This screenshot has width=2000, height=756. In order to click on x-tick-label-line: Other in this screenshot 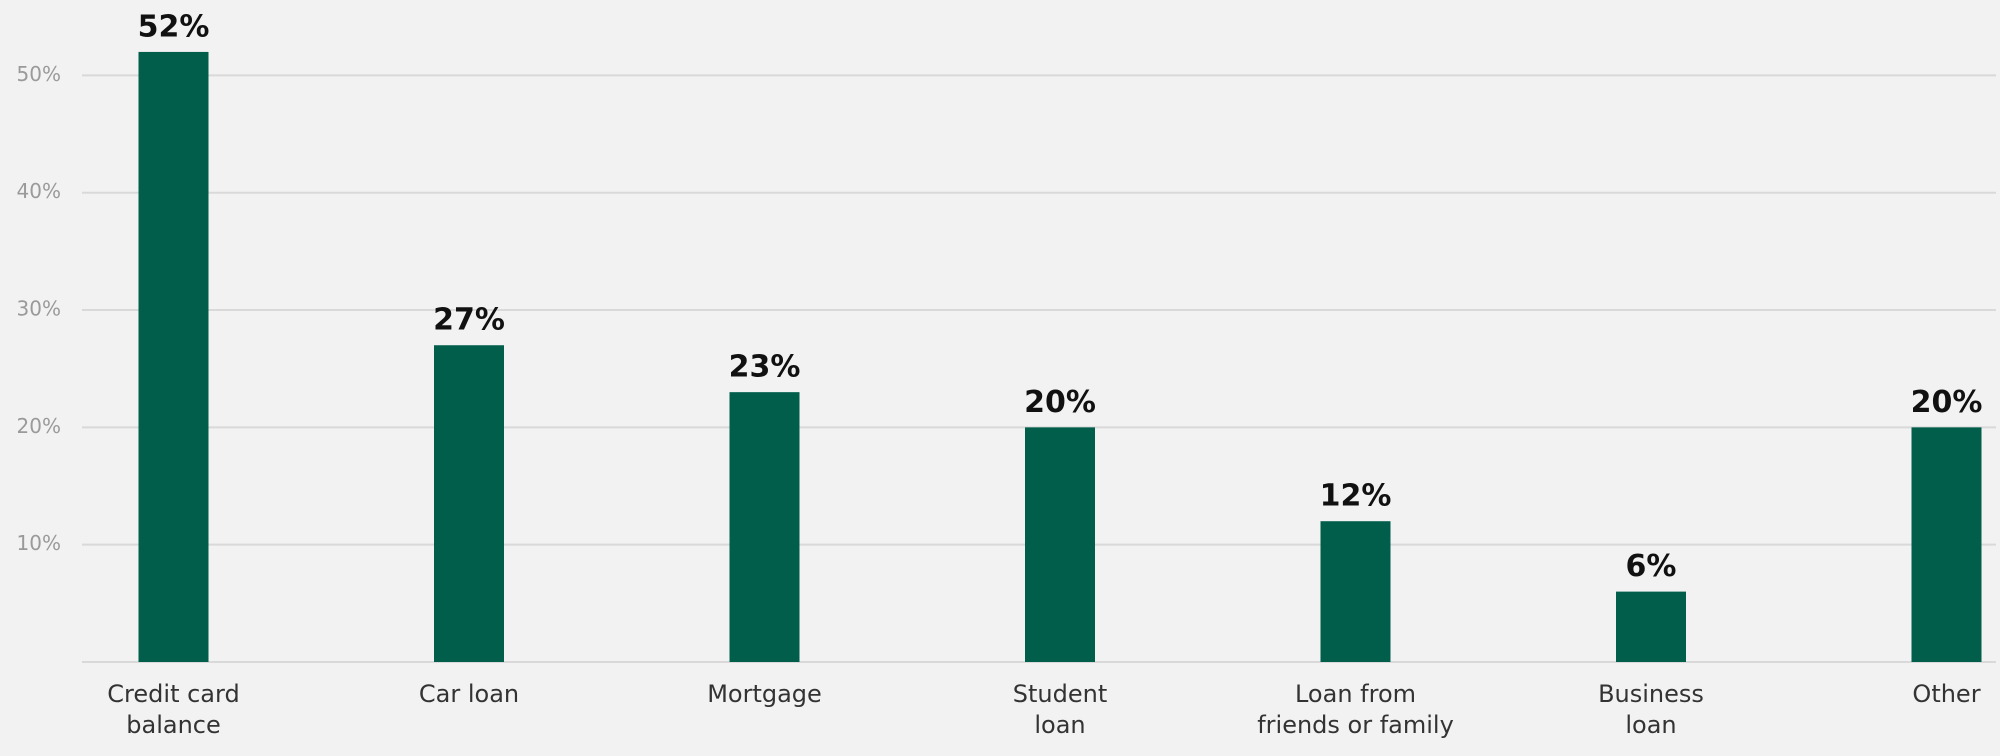, I will do `click(1946, 694)`.